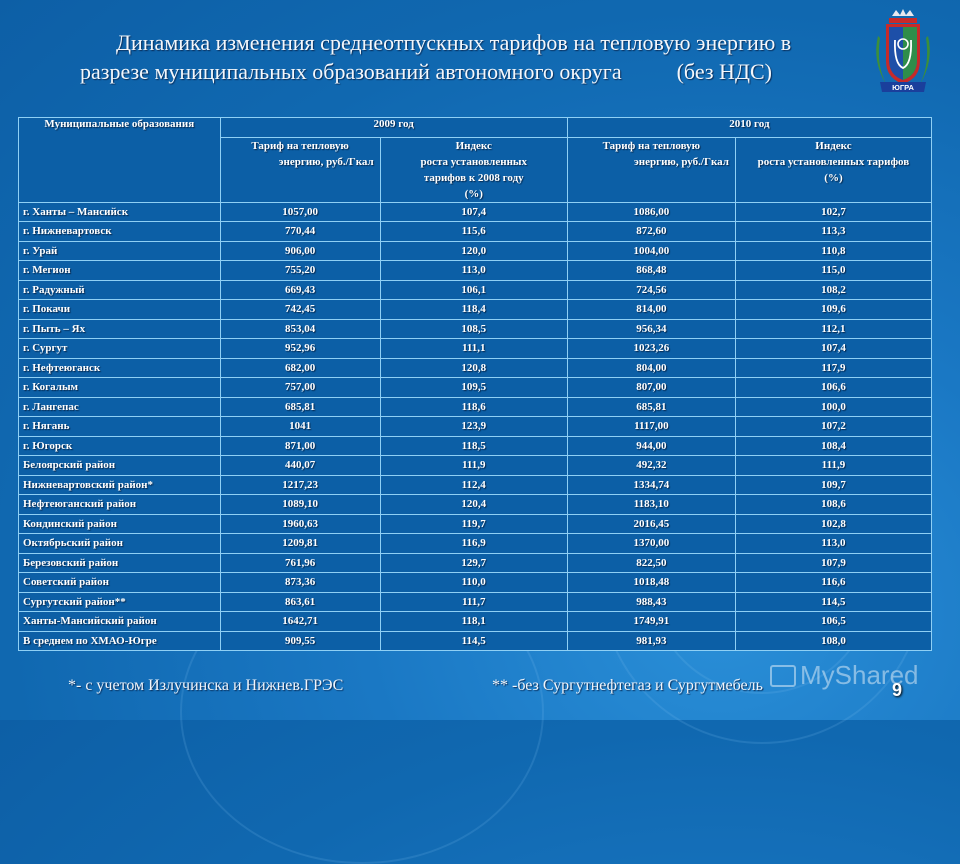 The image size is (960, 864). What do you see at coordinates (119, 328) in the screenshot?
I see `municipality-cell: г. Пыть – Ях` at bounding box center [119, 328].